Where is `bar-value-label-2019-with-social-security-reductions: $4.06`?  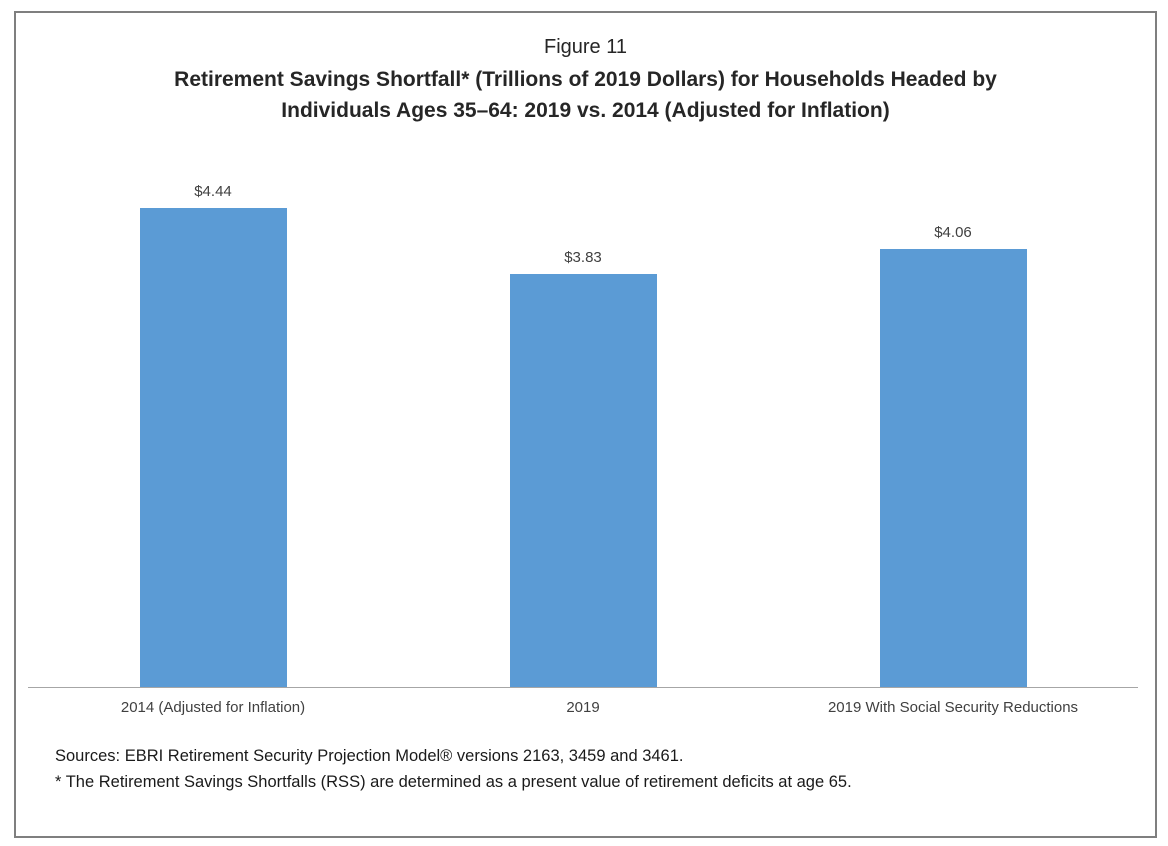 bar-value-label-2019-with-social-security-reductions: $4.06 is located at coordinates (953, 233).